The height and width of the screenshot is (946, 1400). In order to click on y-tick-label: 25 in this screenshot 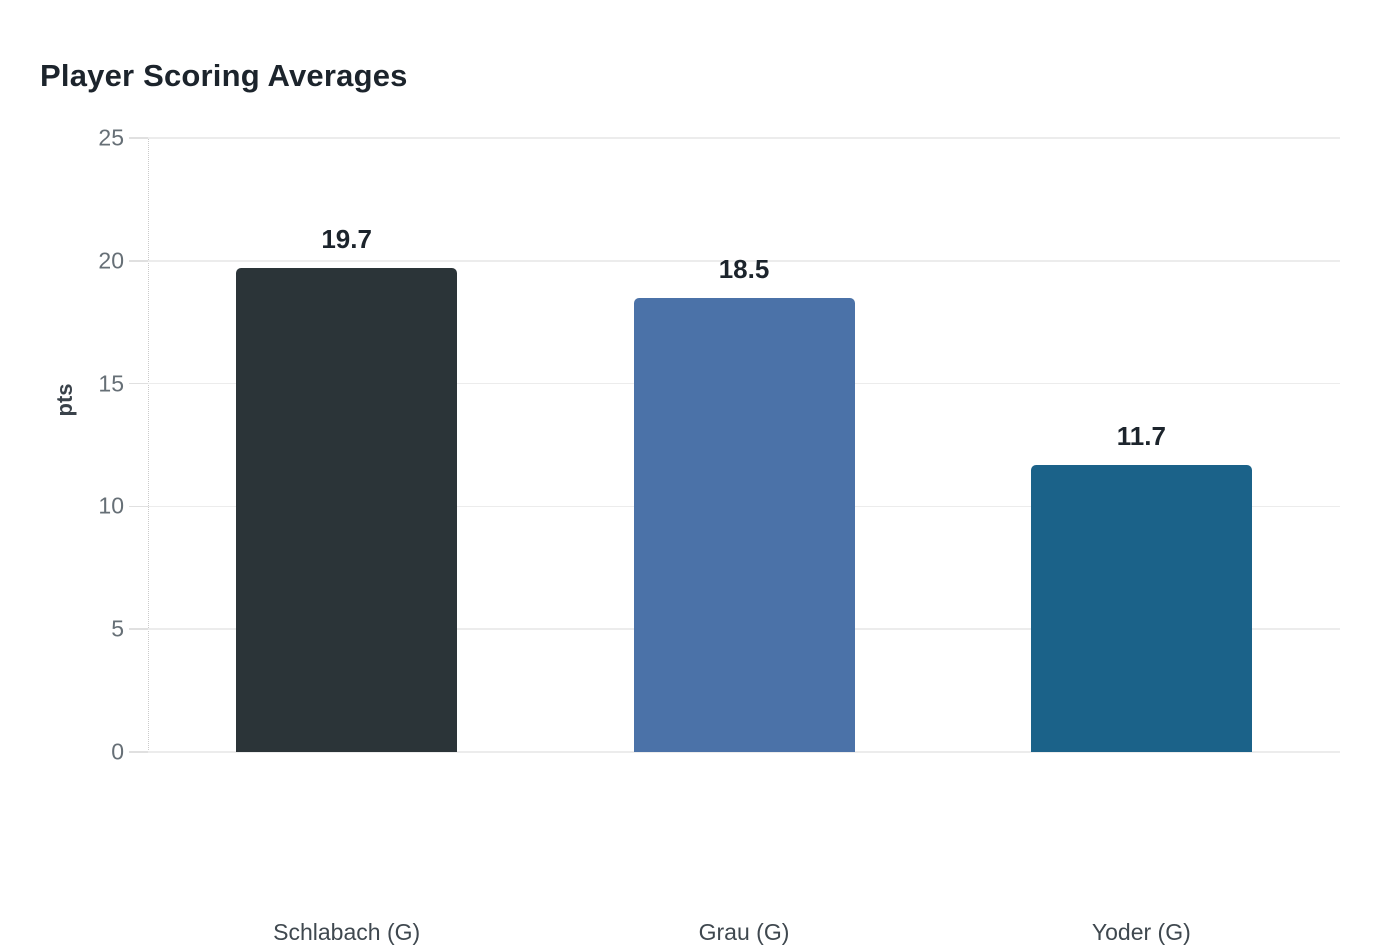, I will do `click(111, 137)`.